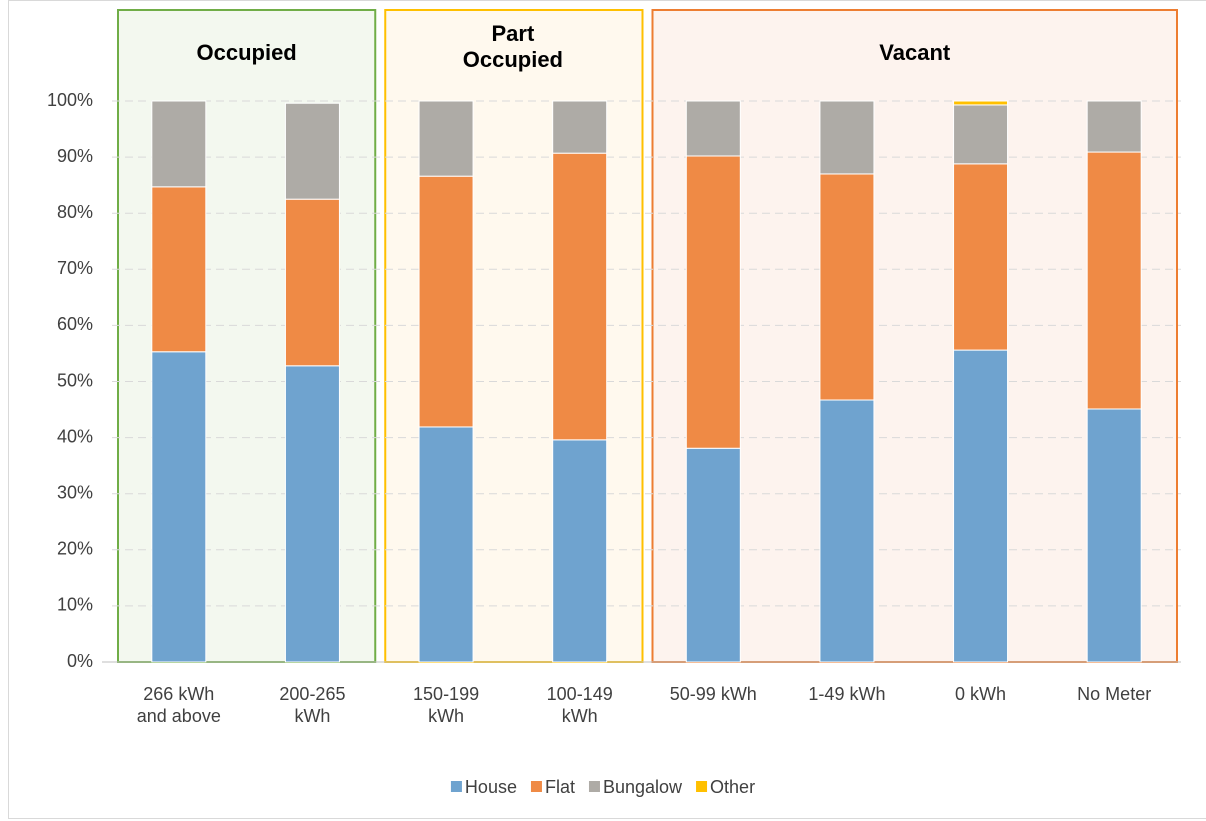 The height and width of the screenshot is (821, 1206). What do you see at coordinates (75, 268) in the screenshot?
I see `y-tick-label: 70%` at bounding box center [75, 268].